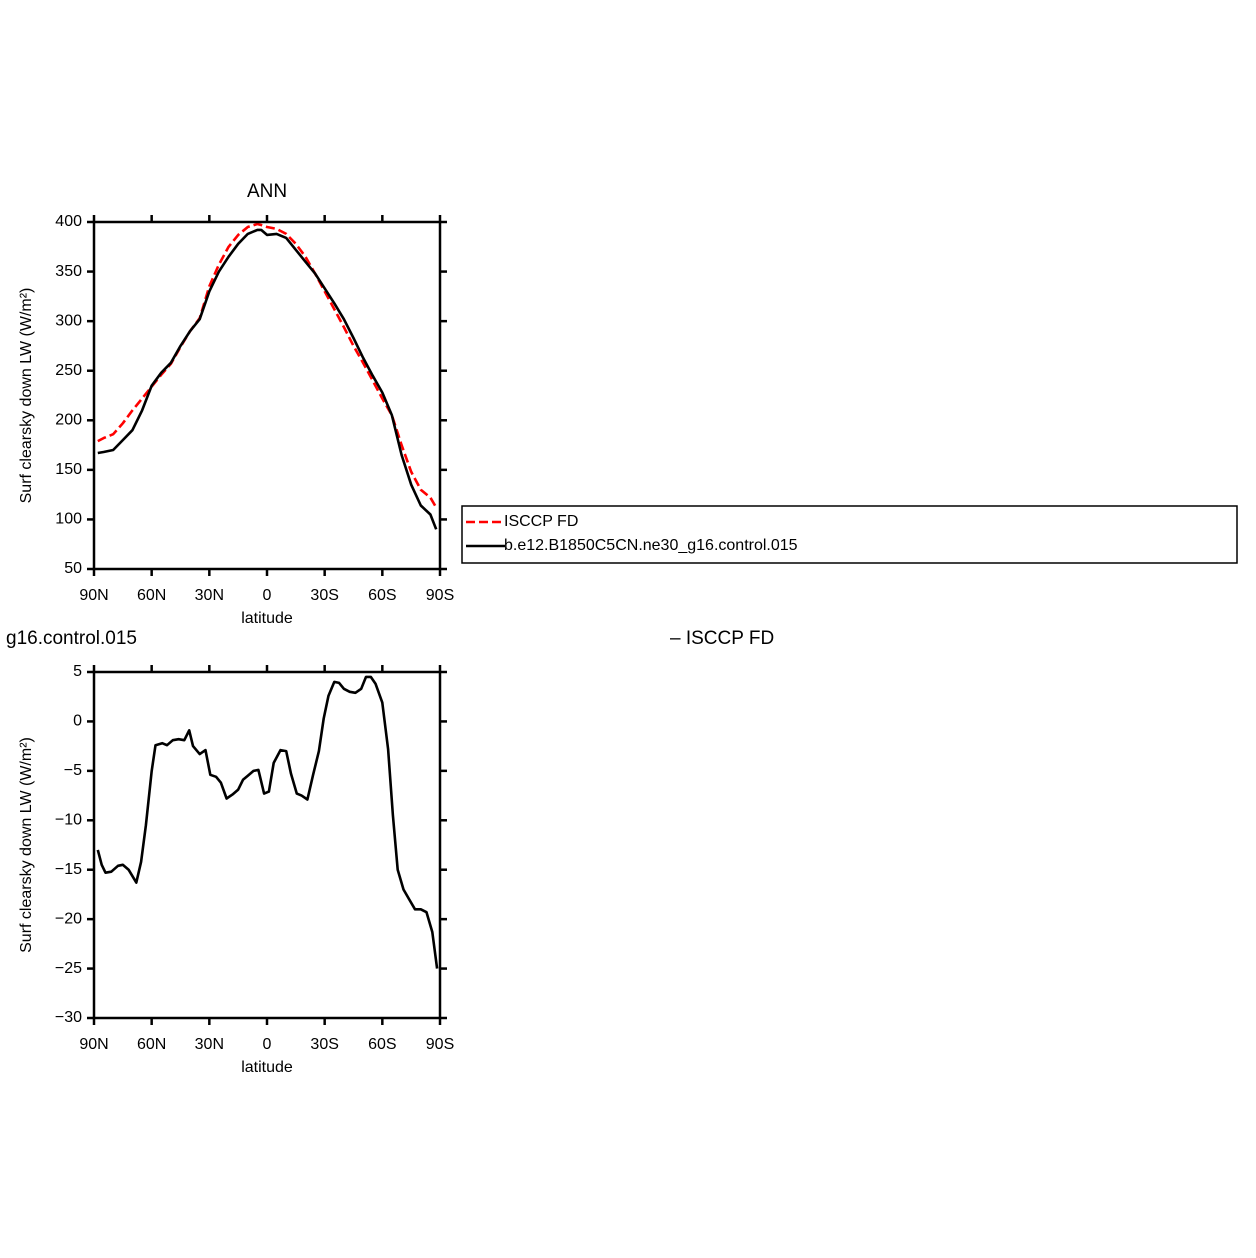 The width and height of the screenshot is (1256, 1258). I want to click on legend-box, so click(849, 534).